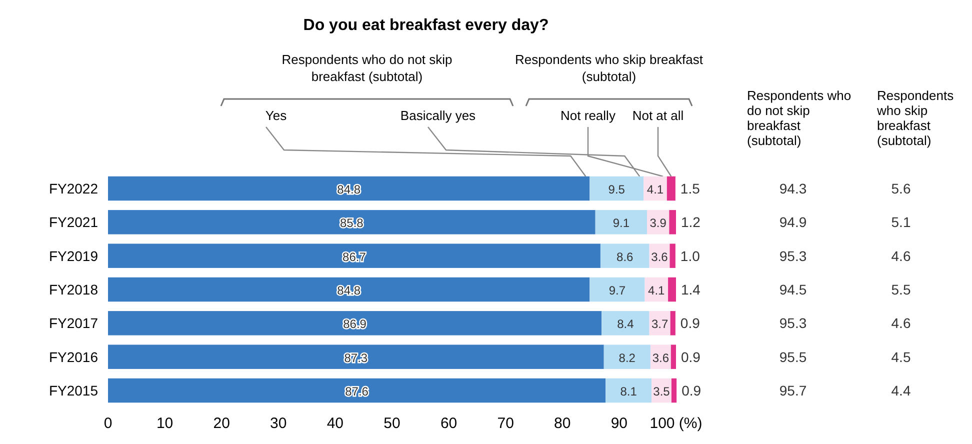 The image size is (972, 444). What do you see at coordinates (901, 290) in the screenshot?
I see `text: 5.5` at bounding box center [901, 290].